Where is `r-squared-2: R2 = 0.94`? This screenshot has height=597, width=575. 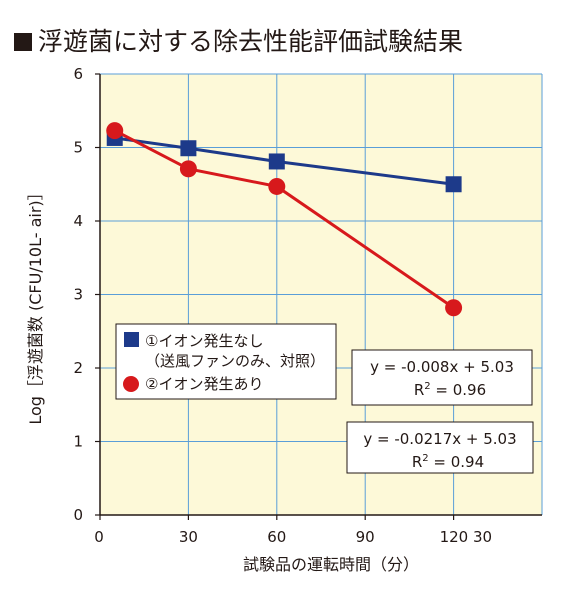 r-squared-2: R2 = 0.94 is located at coordinates (448, 462).